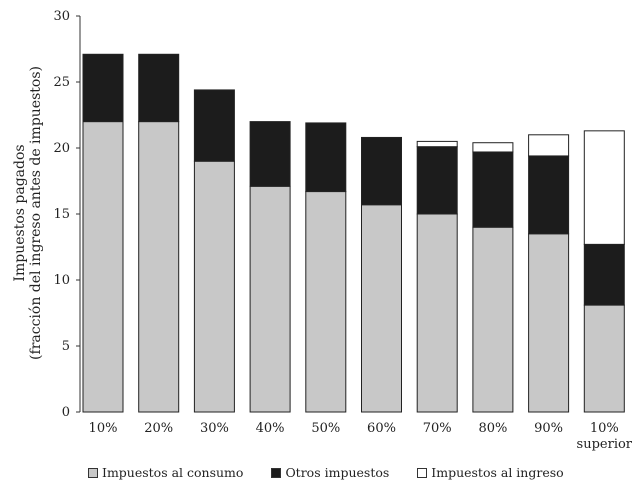 This screenshot has height=486, width=633. Describe the element at coordinates (173, 472) in the screenshot. I see `legend-label: Impuestos al consumo` at that location.